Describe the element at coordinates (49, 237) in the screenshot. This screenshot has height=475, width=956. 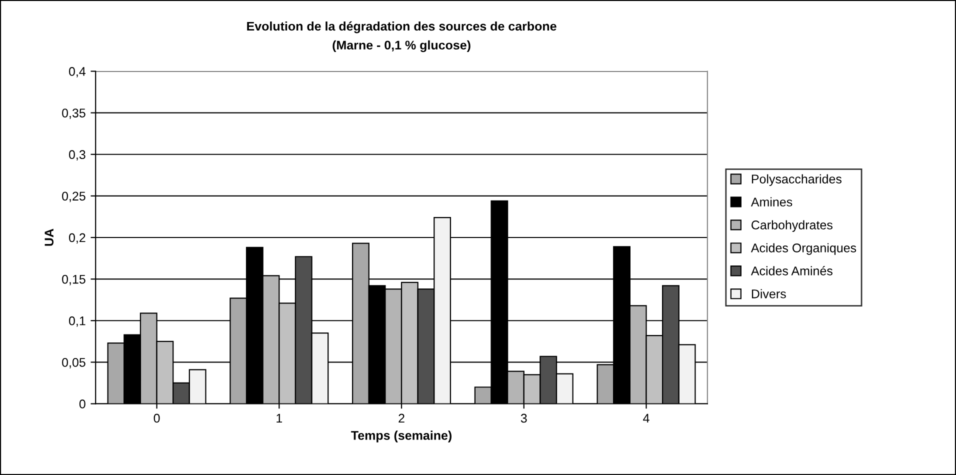
I see `y-axis-title: UA` at that location.